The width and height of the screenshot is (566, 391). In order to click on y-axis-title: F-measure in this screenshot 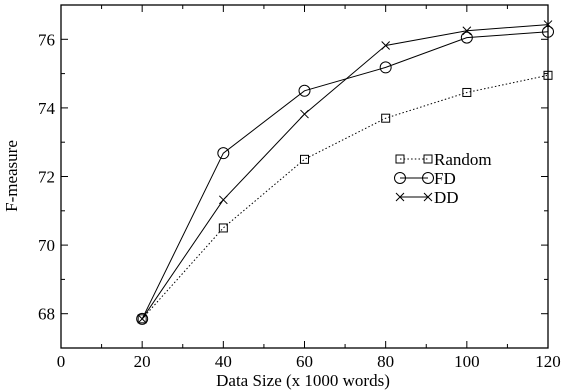, I will do `click(11, 176)`.